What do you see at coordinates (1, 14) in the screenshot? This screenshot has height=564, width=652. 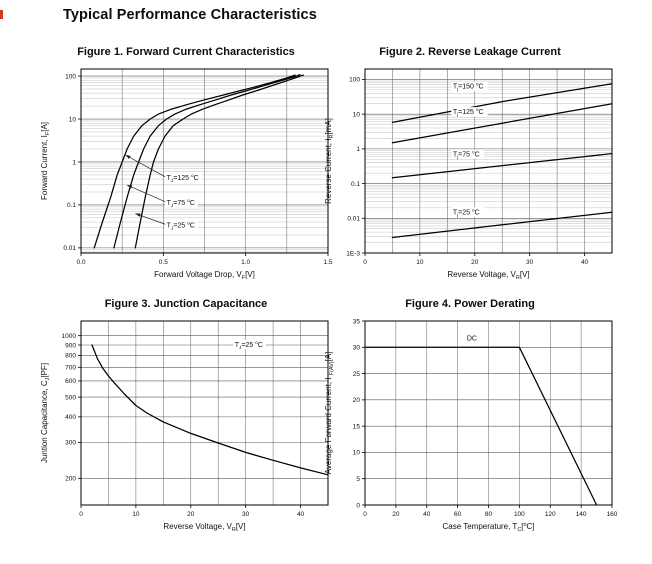 I see `red-edge-artifact` at bounding box center [1, 14].